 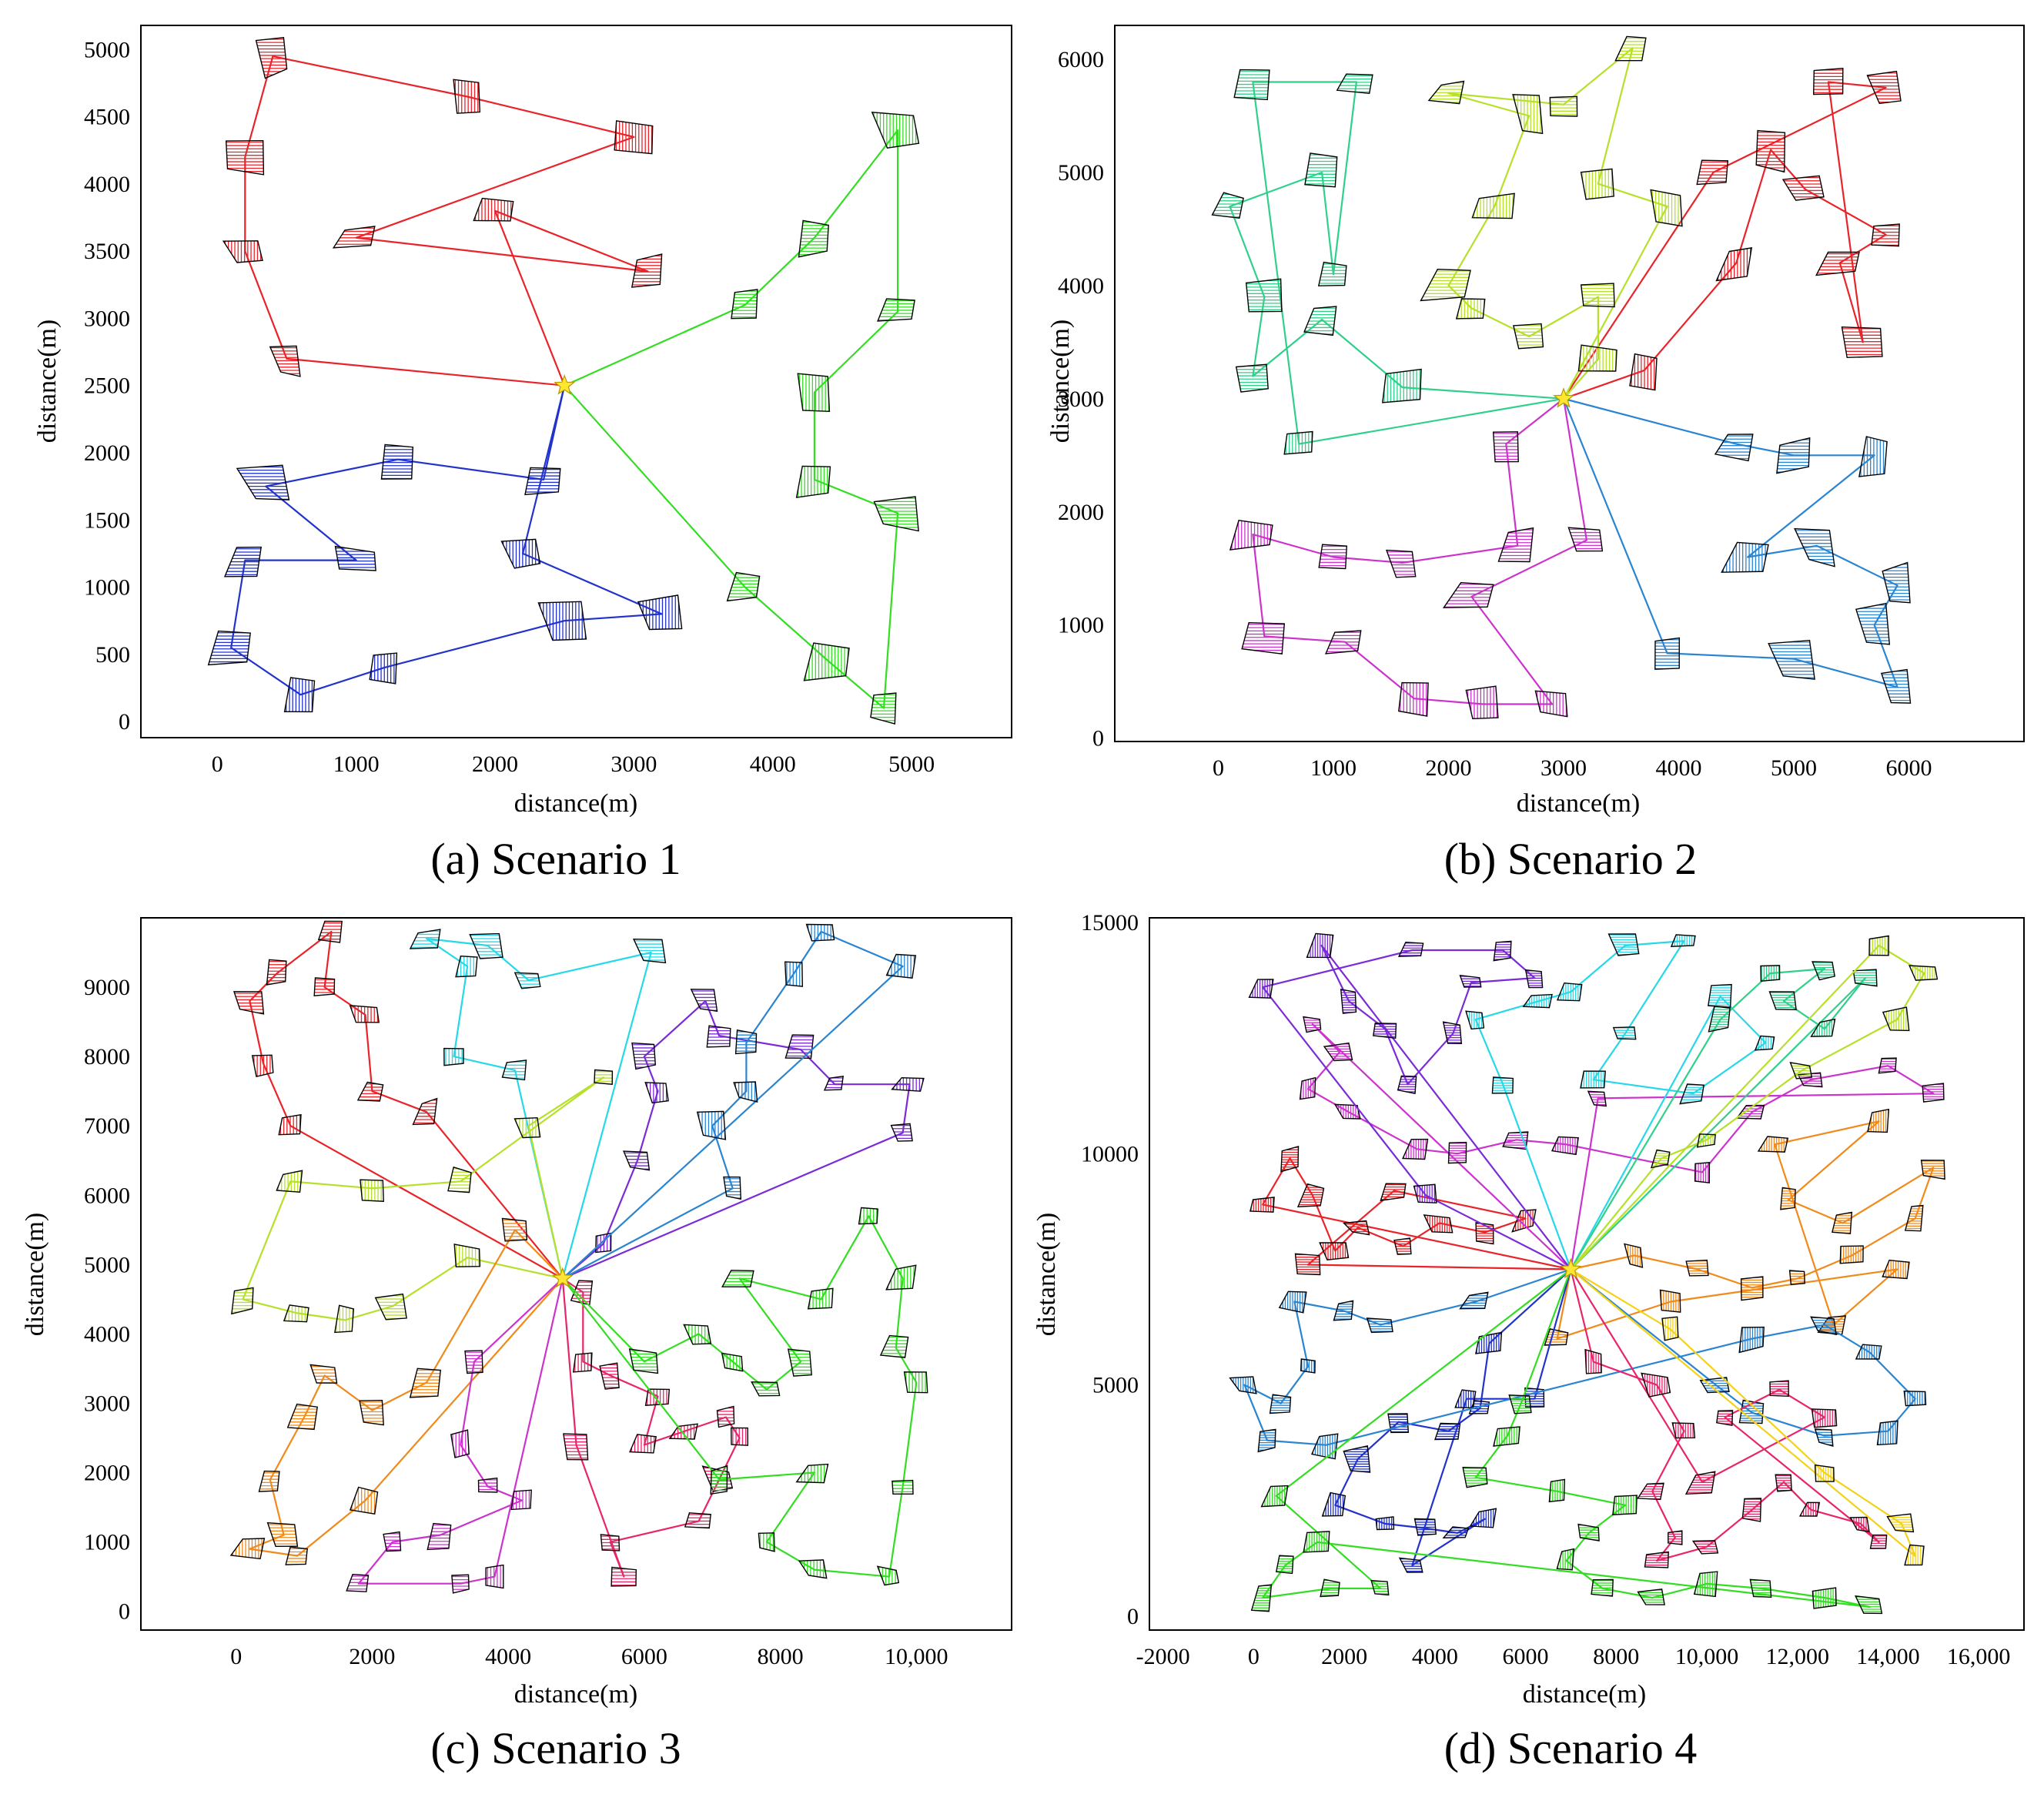 I want to click on route-purple, so click(x=1410, y=1101).